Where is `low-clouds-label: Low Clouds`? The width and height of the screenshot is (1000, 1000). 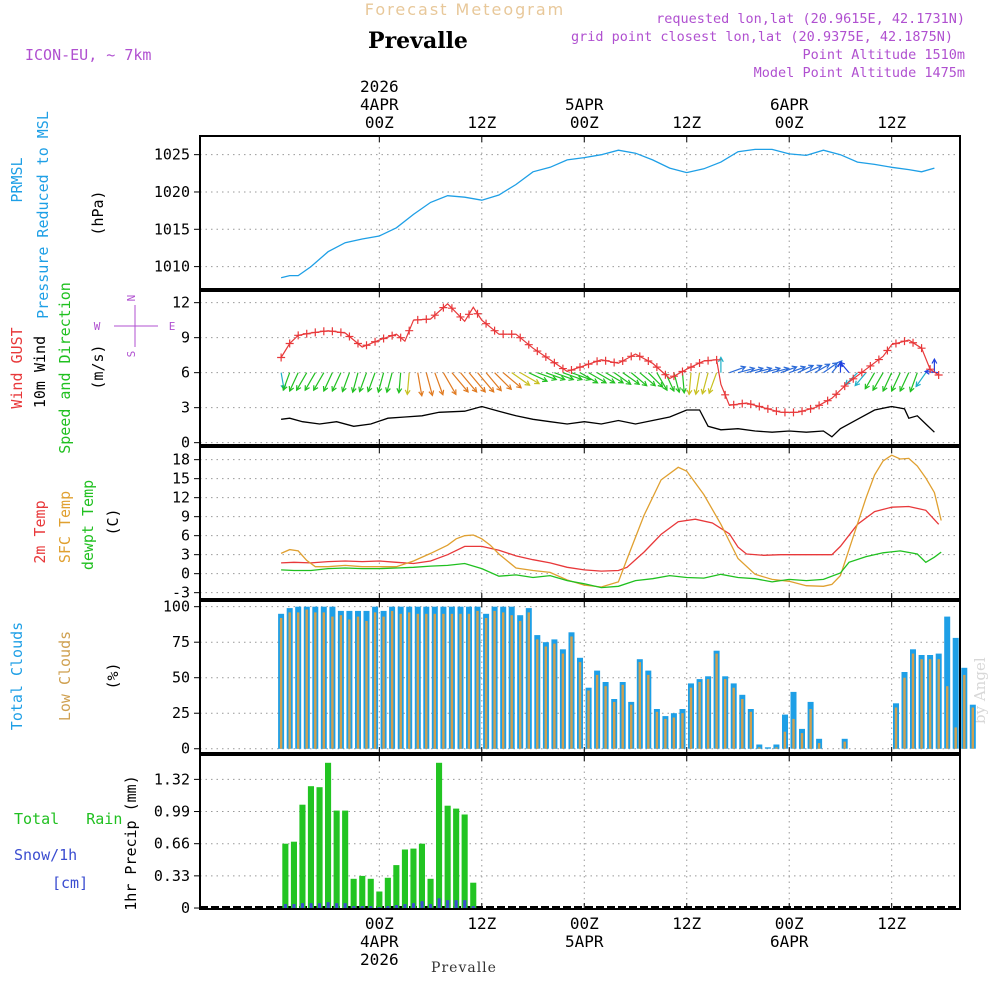 low-clouds-label: Low Clouds is located at coordinates (65, 676).